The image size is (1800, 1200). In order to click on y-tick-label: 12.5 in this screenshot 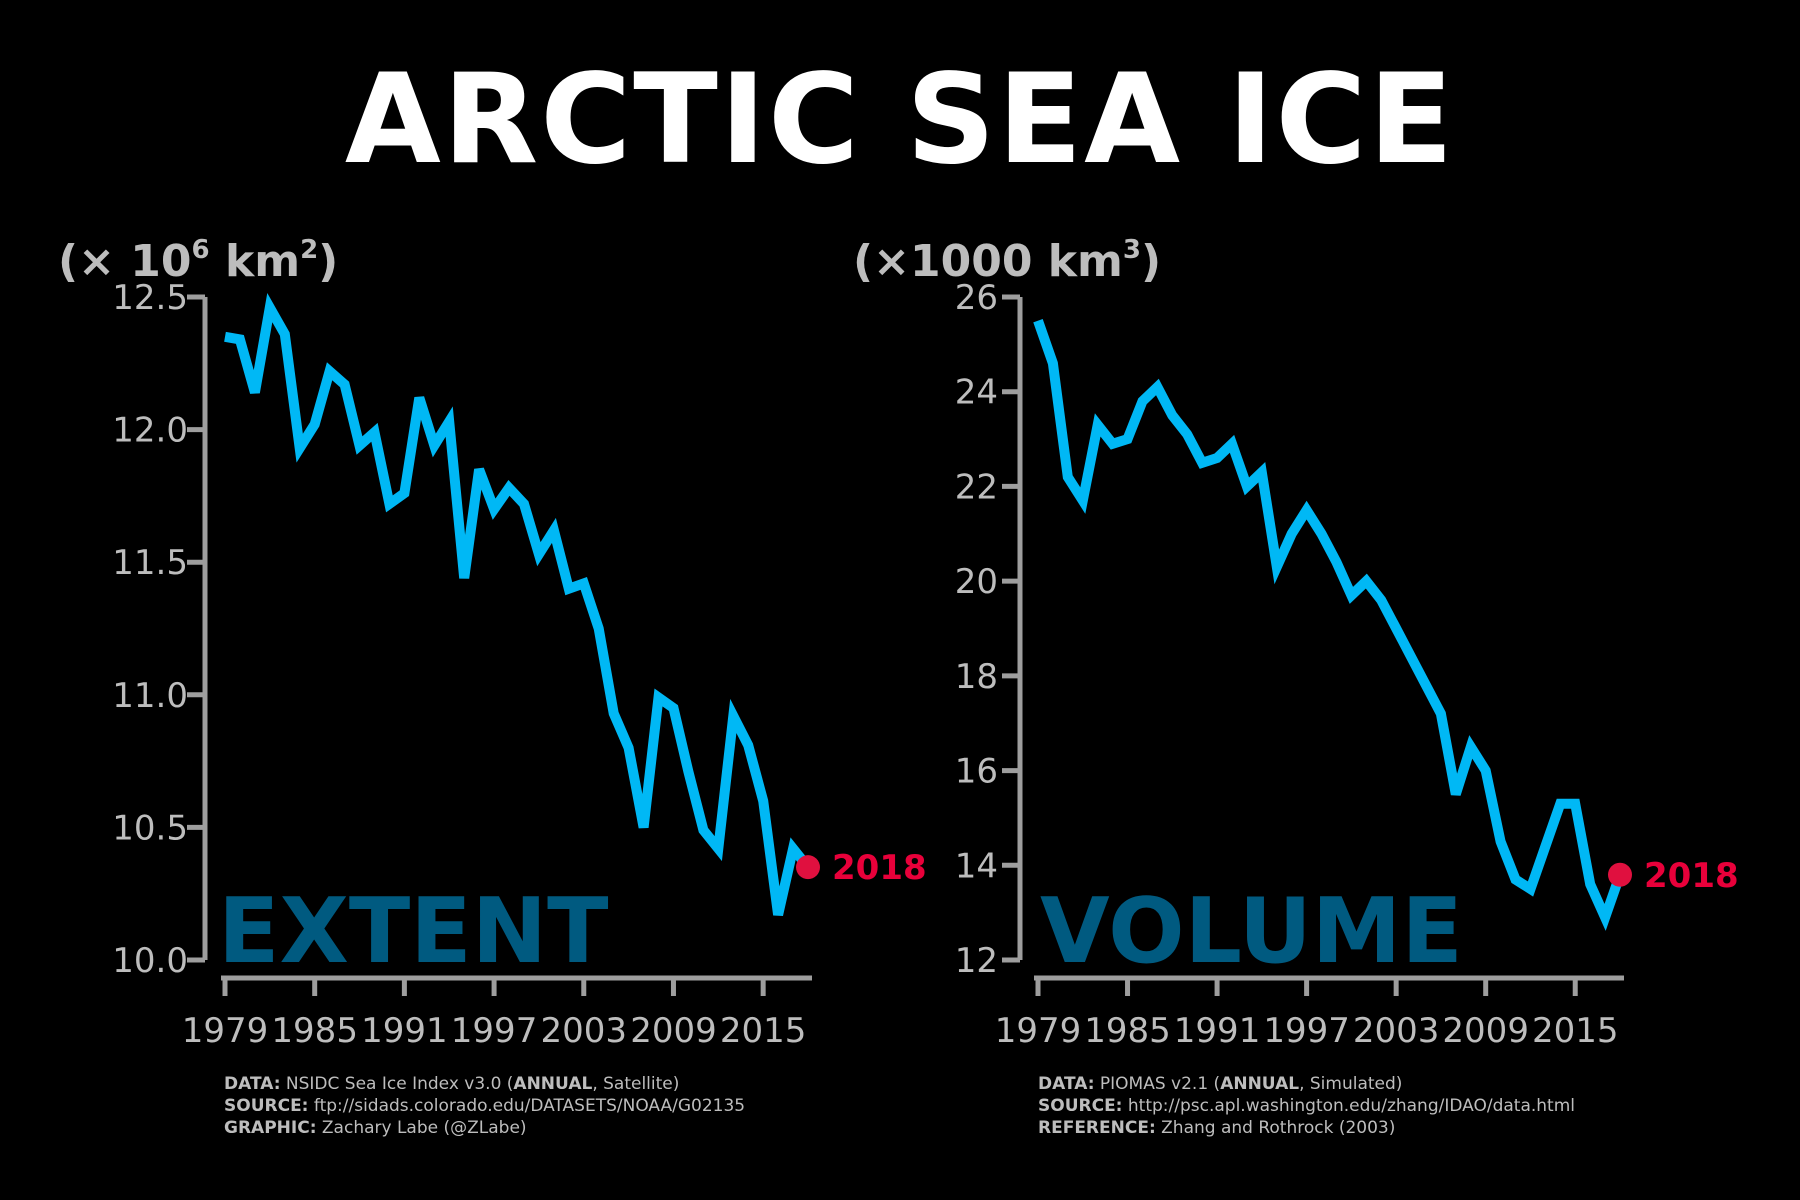, I will do `click(150, 298)`.